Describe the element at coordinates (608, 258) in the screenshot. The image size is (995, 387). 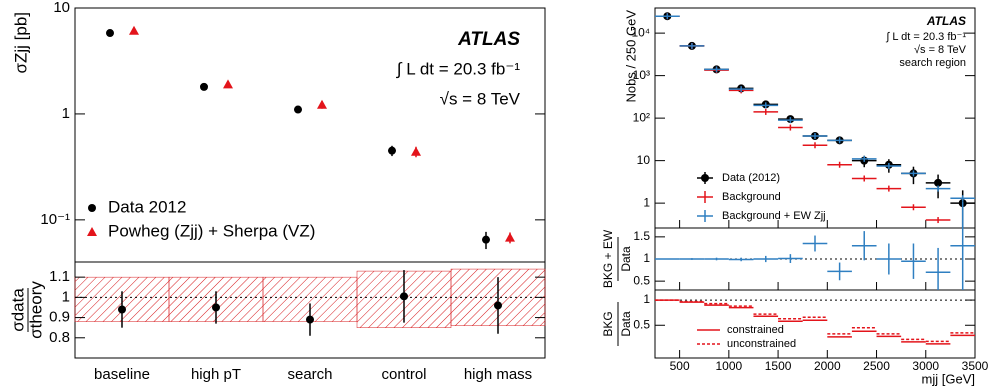
I see `y-label-numerator: BKG + EW` at that location.